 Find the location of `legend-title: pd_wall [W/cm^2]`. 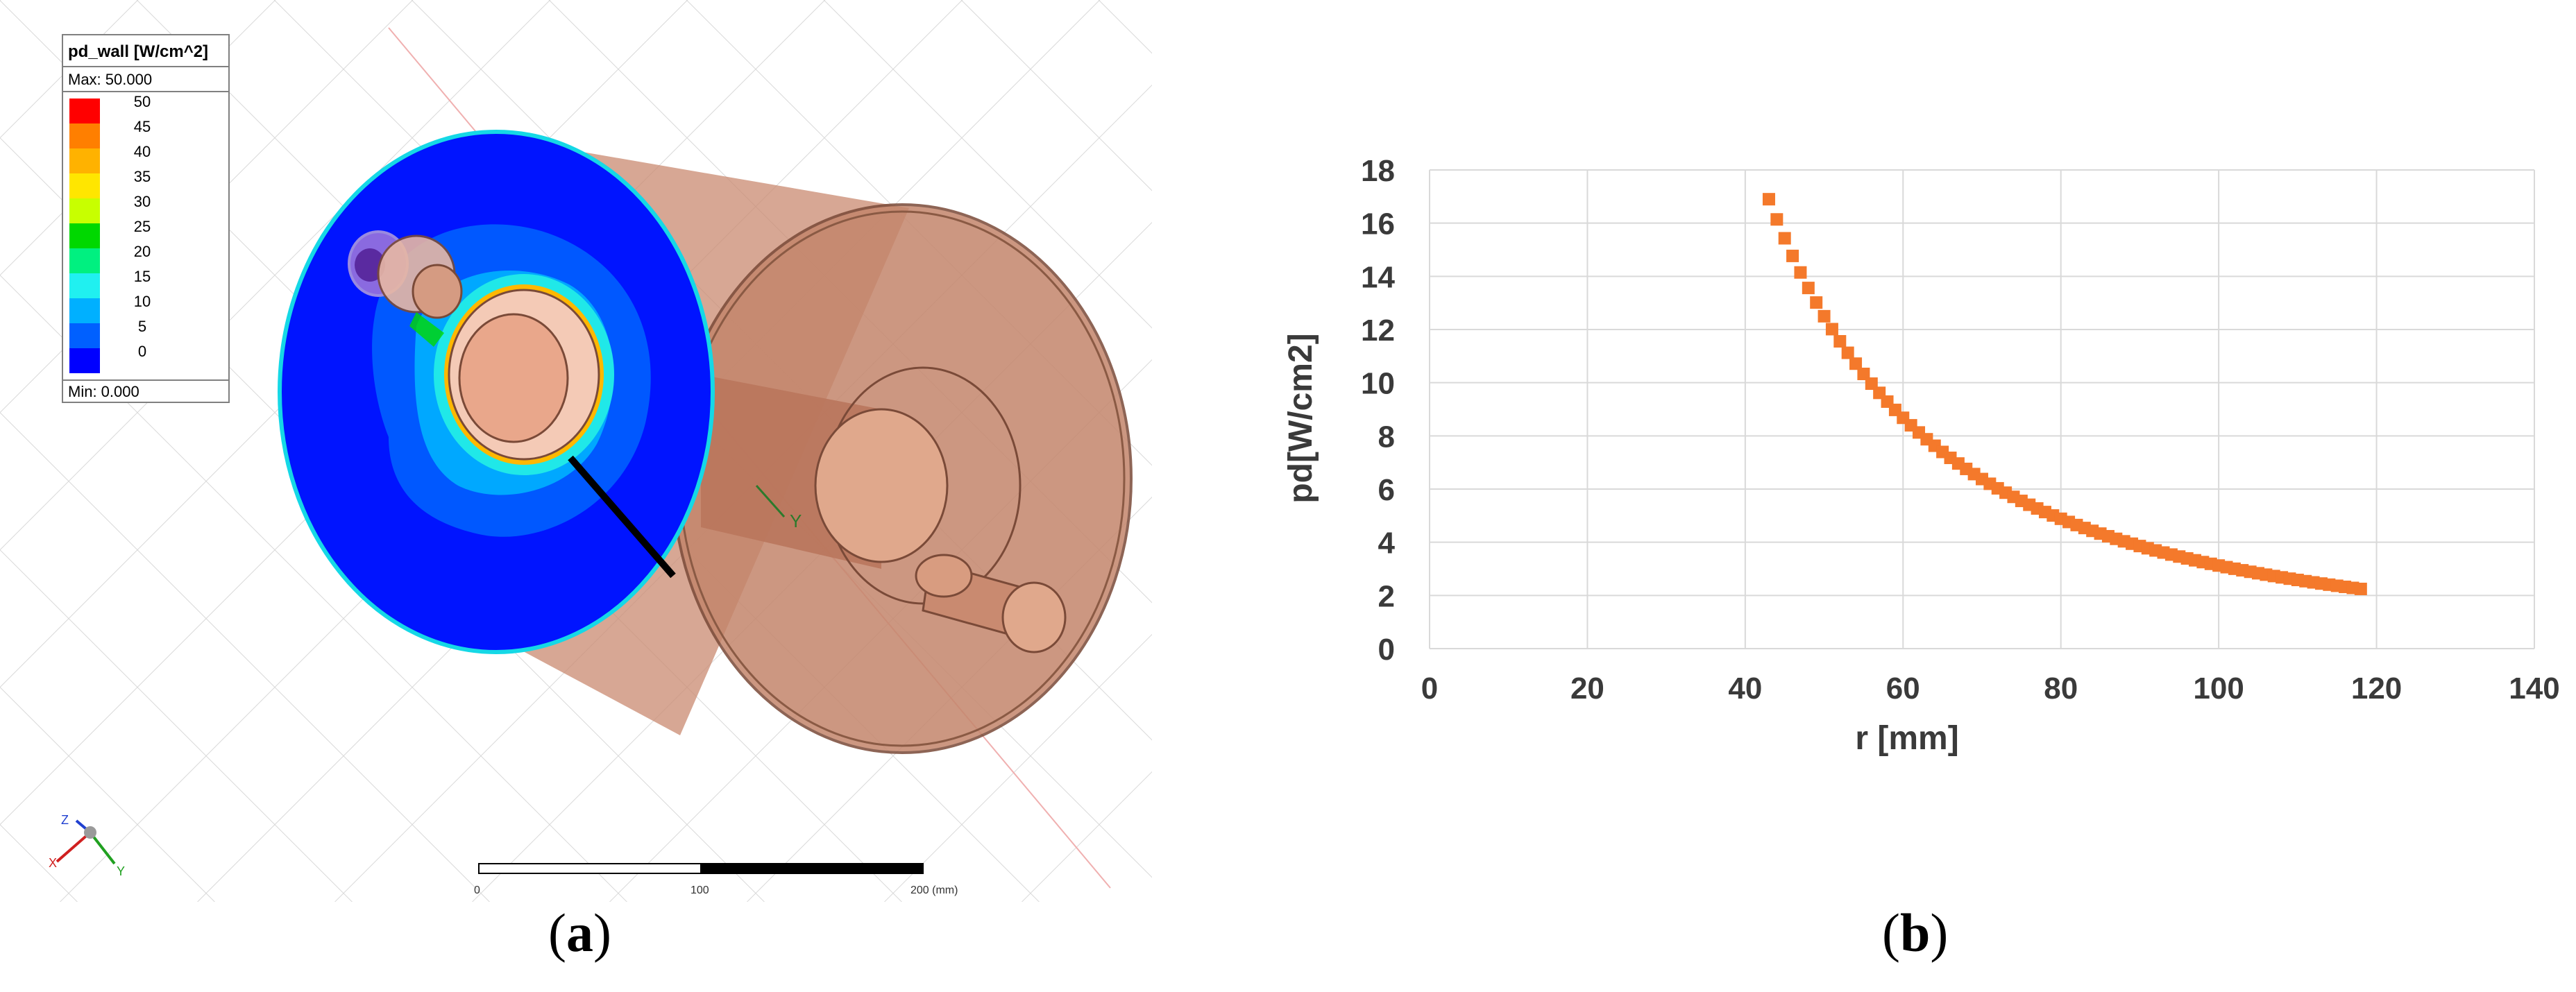

legend-title: pd_wall [W/cm^2] is located at coordinates (138, 52).